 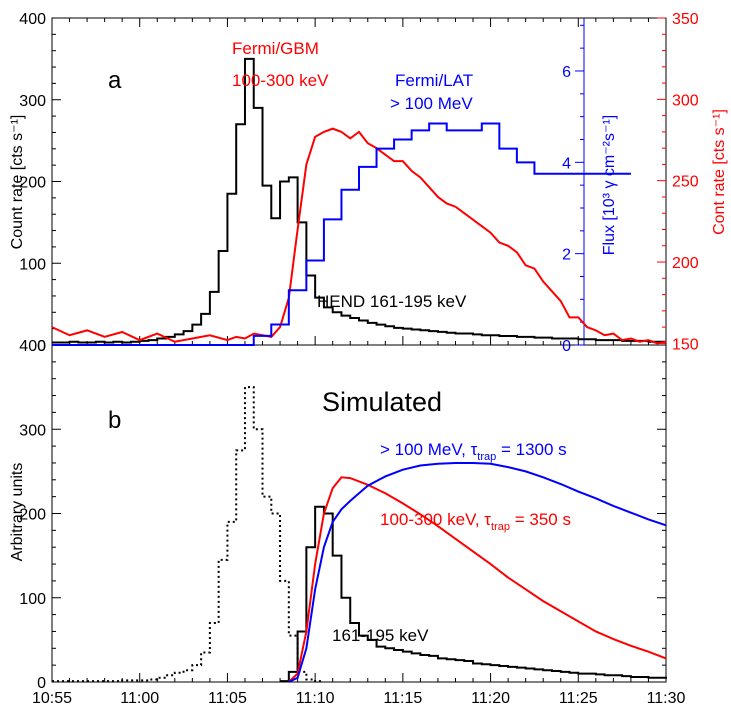 What do you see at coordinates (227, 698) in the screenshot?
I see `x-tick-label: 11:05` at bounding box center [227, 698].